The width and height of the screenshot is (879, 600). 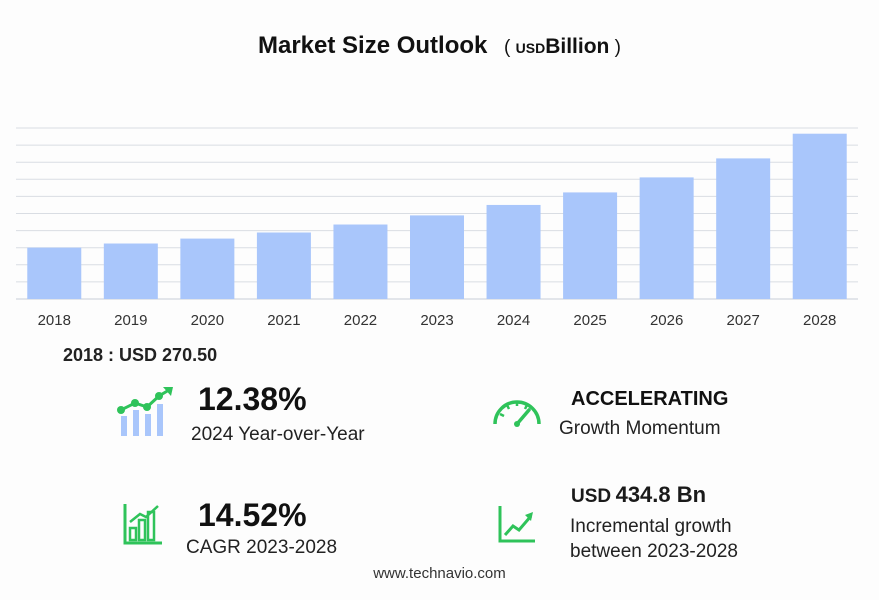 What do you see at coordinates (819, 320) in the screenshot?
I see `x-tick-label: 2028` at bounding box center [819, 320].